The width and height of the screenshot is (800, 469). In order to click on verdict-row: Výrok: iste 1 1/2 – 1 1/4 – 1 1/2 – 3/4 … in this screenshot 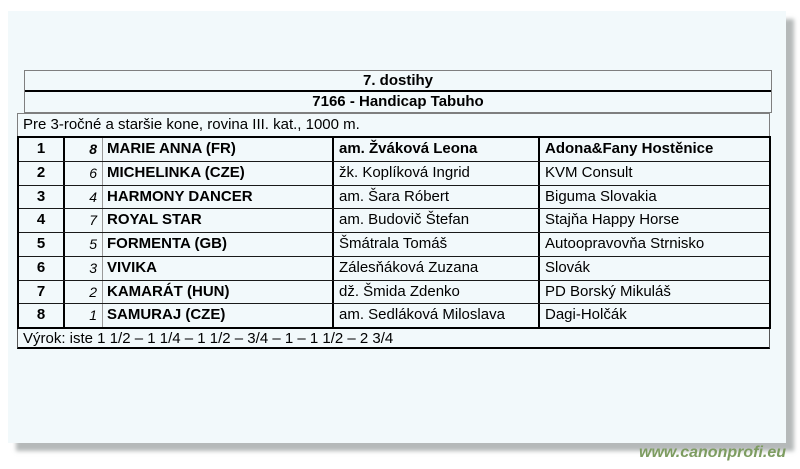, I will do `click(393, 339)`.